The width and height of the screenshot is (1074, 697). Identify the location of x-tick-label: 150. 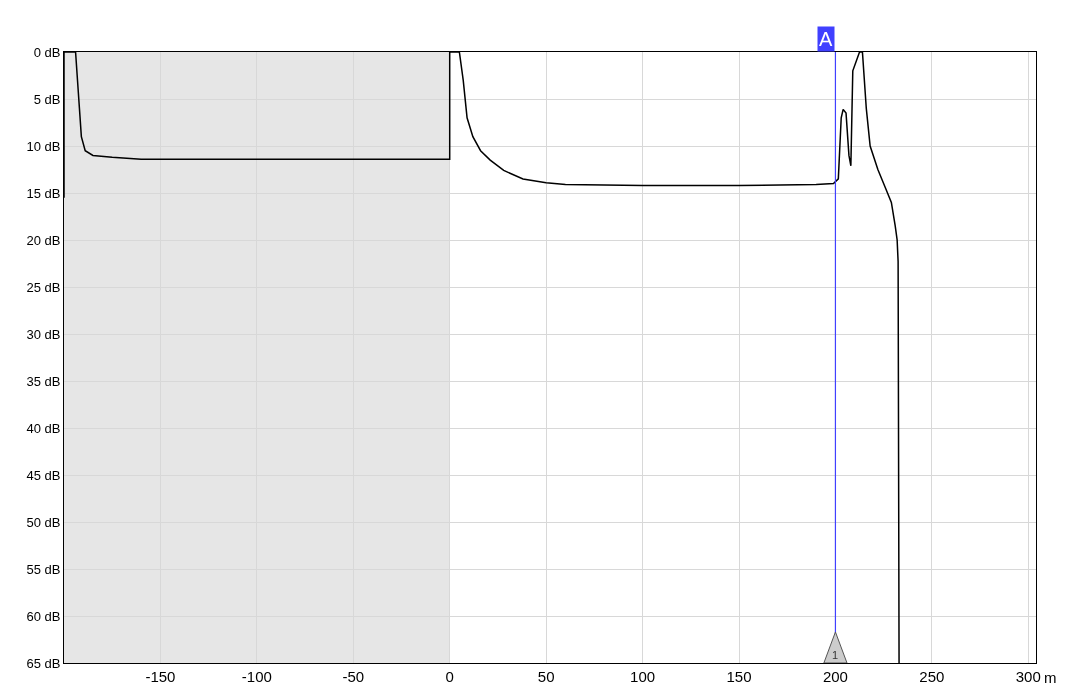
(739, 676).